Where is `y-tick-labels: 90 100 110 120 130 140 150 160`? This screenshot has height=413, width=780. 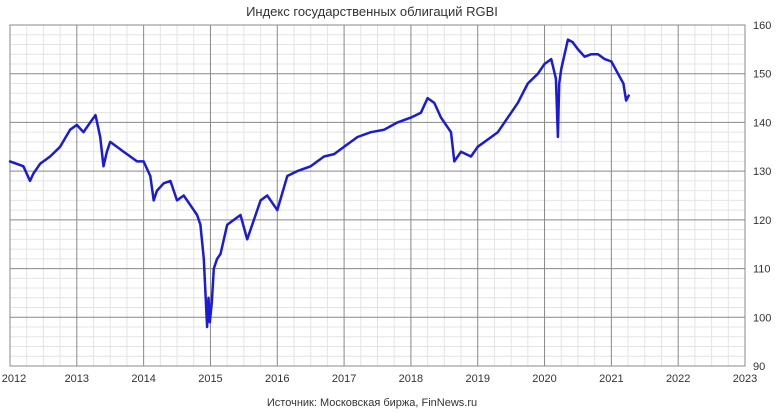
y-tick-labels: 90 100 110 120 130 140 150 160 is located at coordinates (762, 196).